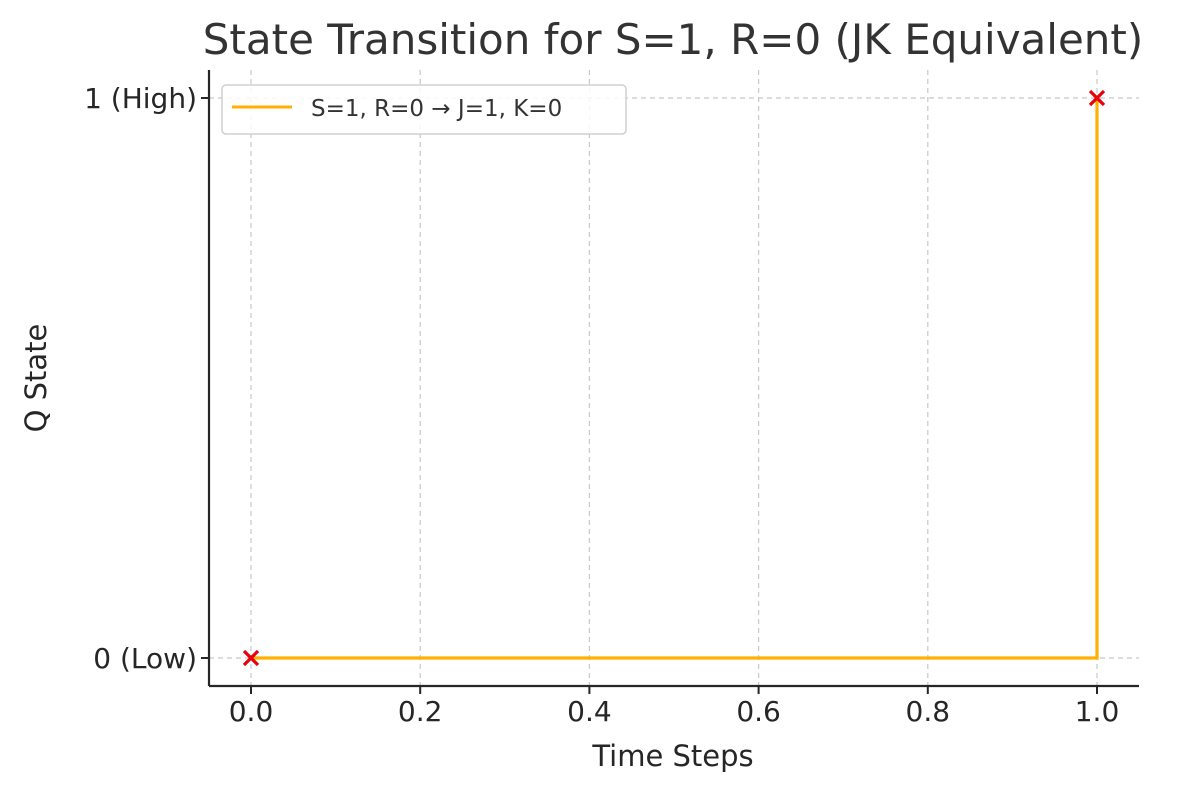  What do you see at coordinates (1097, 711) in the screenshot?
I see `x-tick-label: 1.0` at bounding box center [1097, 711].